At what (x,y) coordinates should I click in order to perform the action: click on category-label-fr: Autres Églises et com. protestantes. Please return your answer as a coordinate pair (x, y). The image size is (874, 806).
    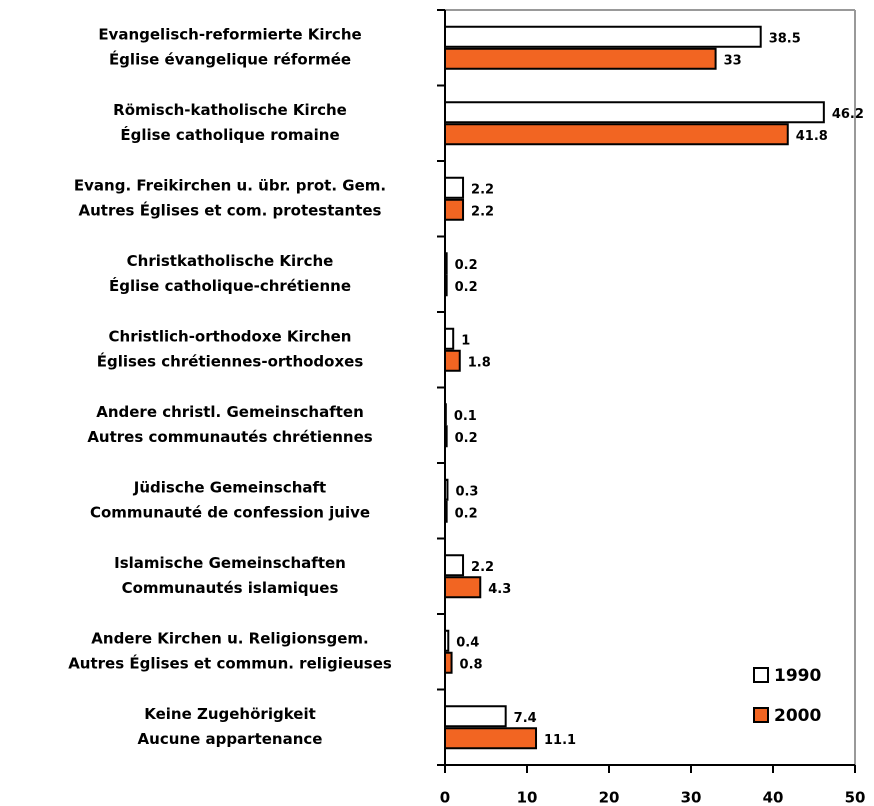
    Looking at the image, I should click on (230, 209).